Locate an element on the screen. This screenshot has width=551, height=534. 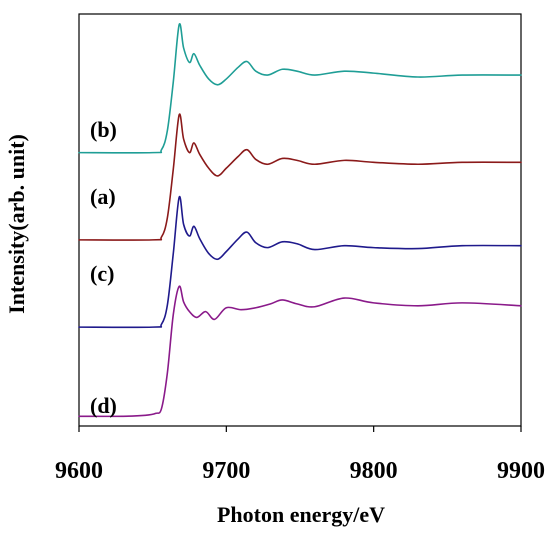
series-label-2: (c) is located at coordinates (102, 273).